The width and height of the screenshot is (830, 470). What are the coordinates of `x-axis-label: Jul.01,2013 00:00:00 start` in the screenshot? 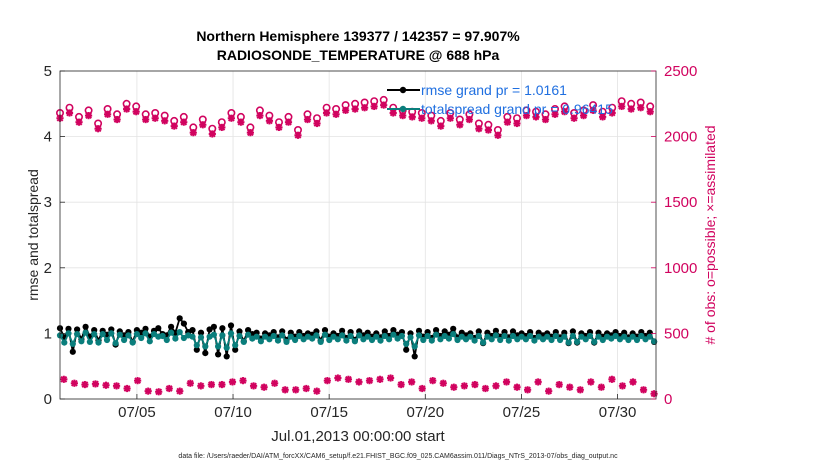 It's located at (358, 436).